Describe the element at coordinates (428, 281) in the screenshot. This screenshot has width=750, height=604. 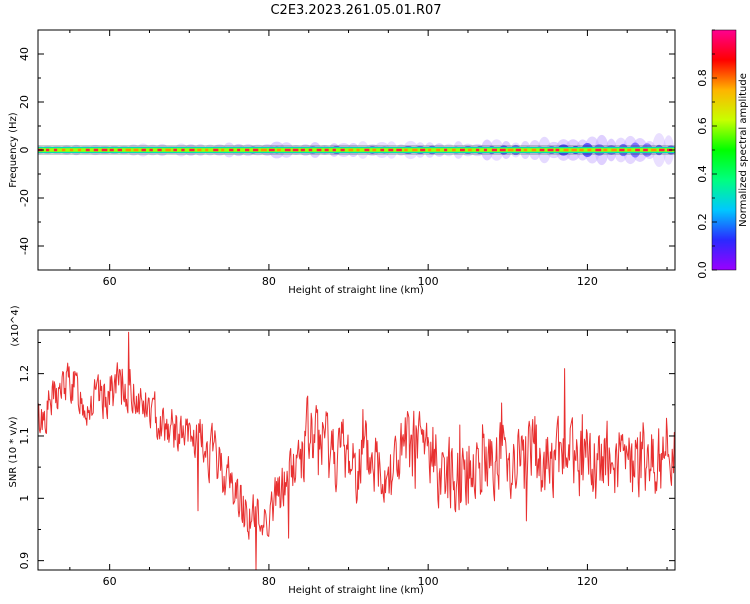
I see `spectrogram-x-tick-label: 100` at that location.